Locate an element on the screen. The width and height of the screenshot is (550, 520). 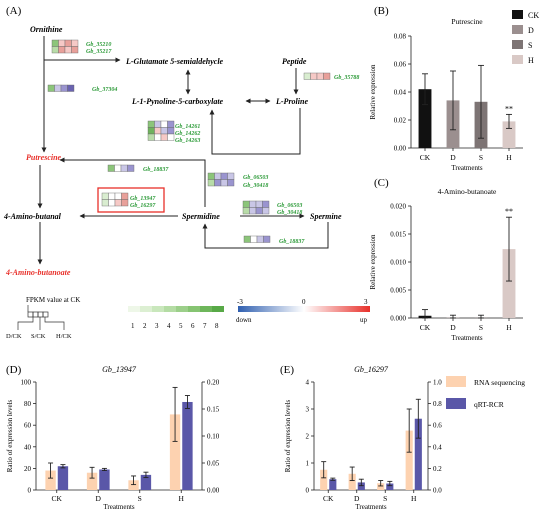
y-tick-label-left: 0 is located at coordinates (30, 491).